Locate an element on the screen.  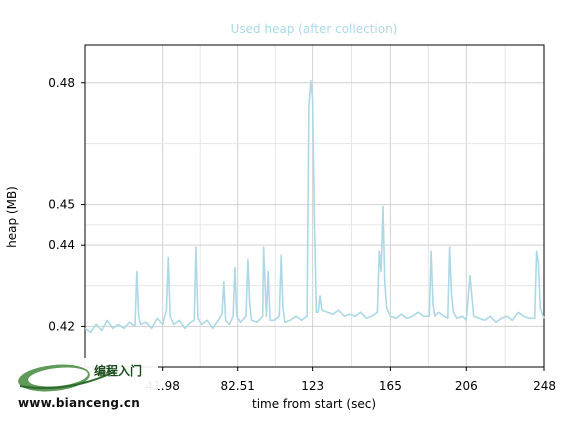
watermark-chinese-text: 编程入门 is located at coordinates (118, 371).